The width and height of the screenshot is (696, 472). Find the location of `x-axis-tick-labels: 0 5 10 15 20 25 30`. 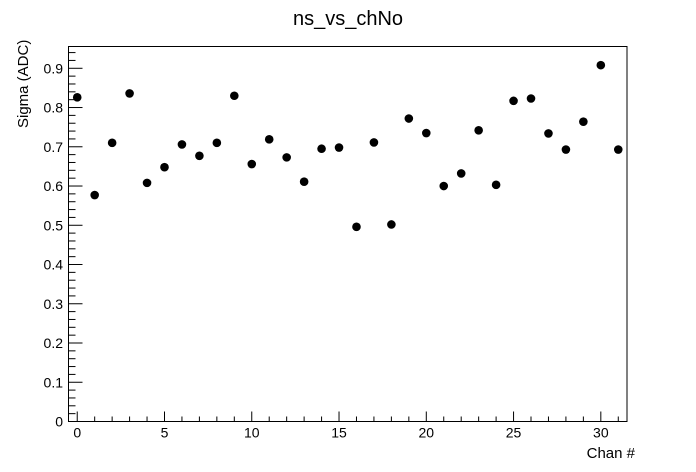

x-axis-tick-labels: 0 5 10 15 20 25 30 is located at coordinates (340, 433).